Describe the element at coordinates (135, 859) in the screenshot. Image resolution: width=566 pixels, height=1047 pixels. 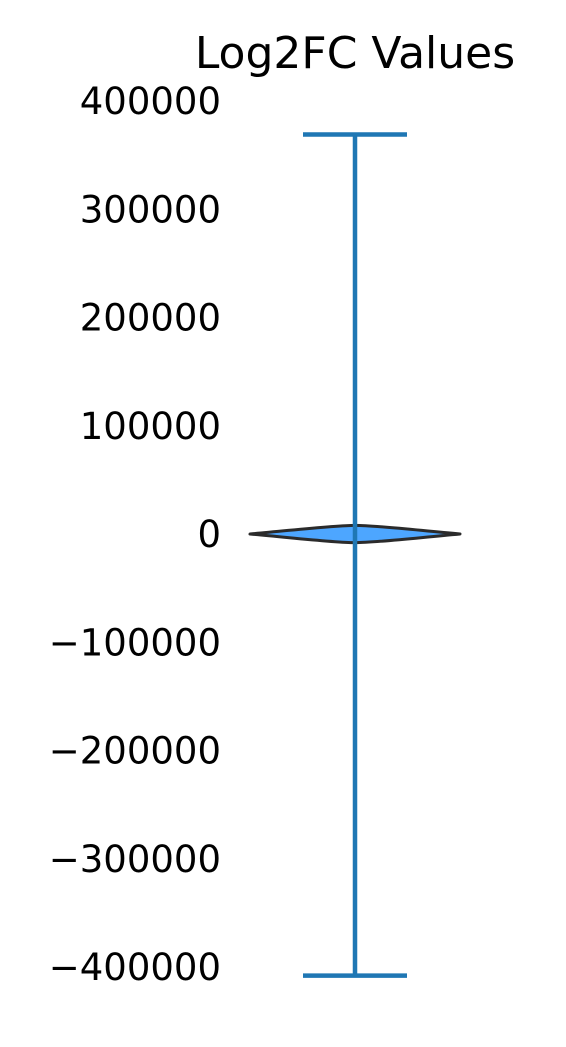
I see `y-tick-label: −300000` at that location.